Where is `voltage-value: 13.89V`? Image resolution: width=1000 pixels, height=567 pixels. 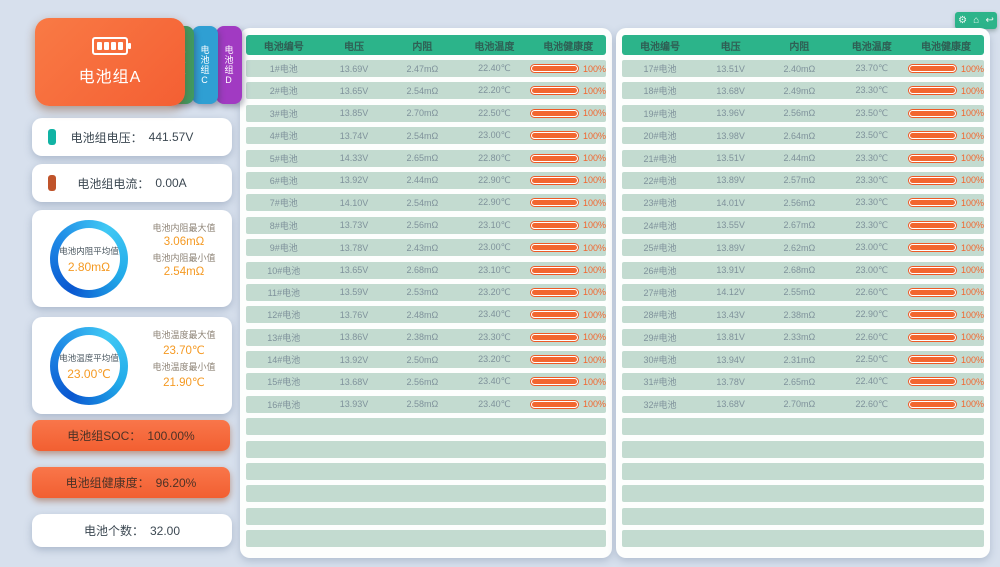 voltage-value: 13.89V is located at coordinates (730, 180).